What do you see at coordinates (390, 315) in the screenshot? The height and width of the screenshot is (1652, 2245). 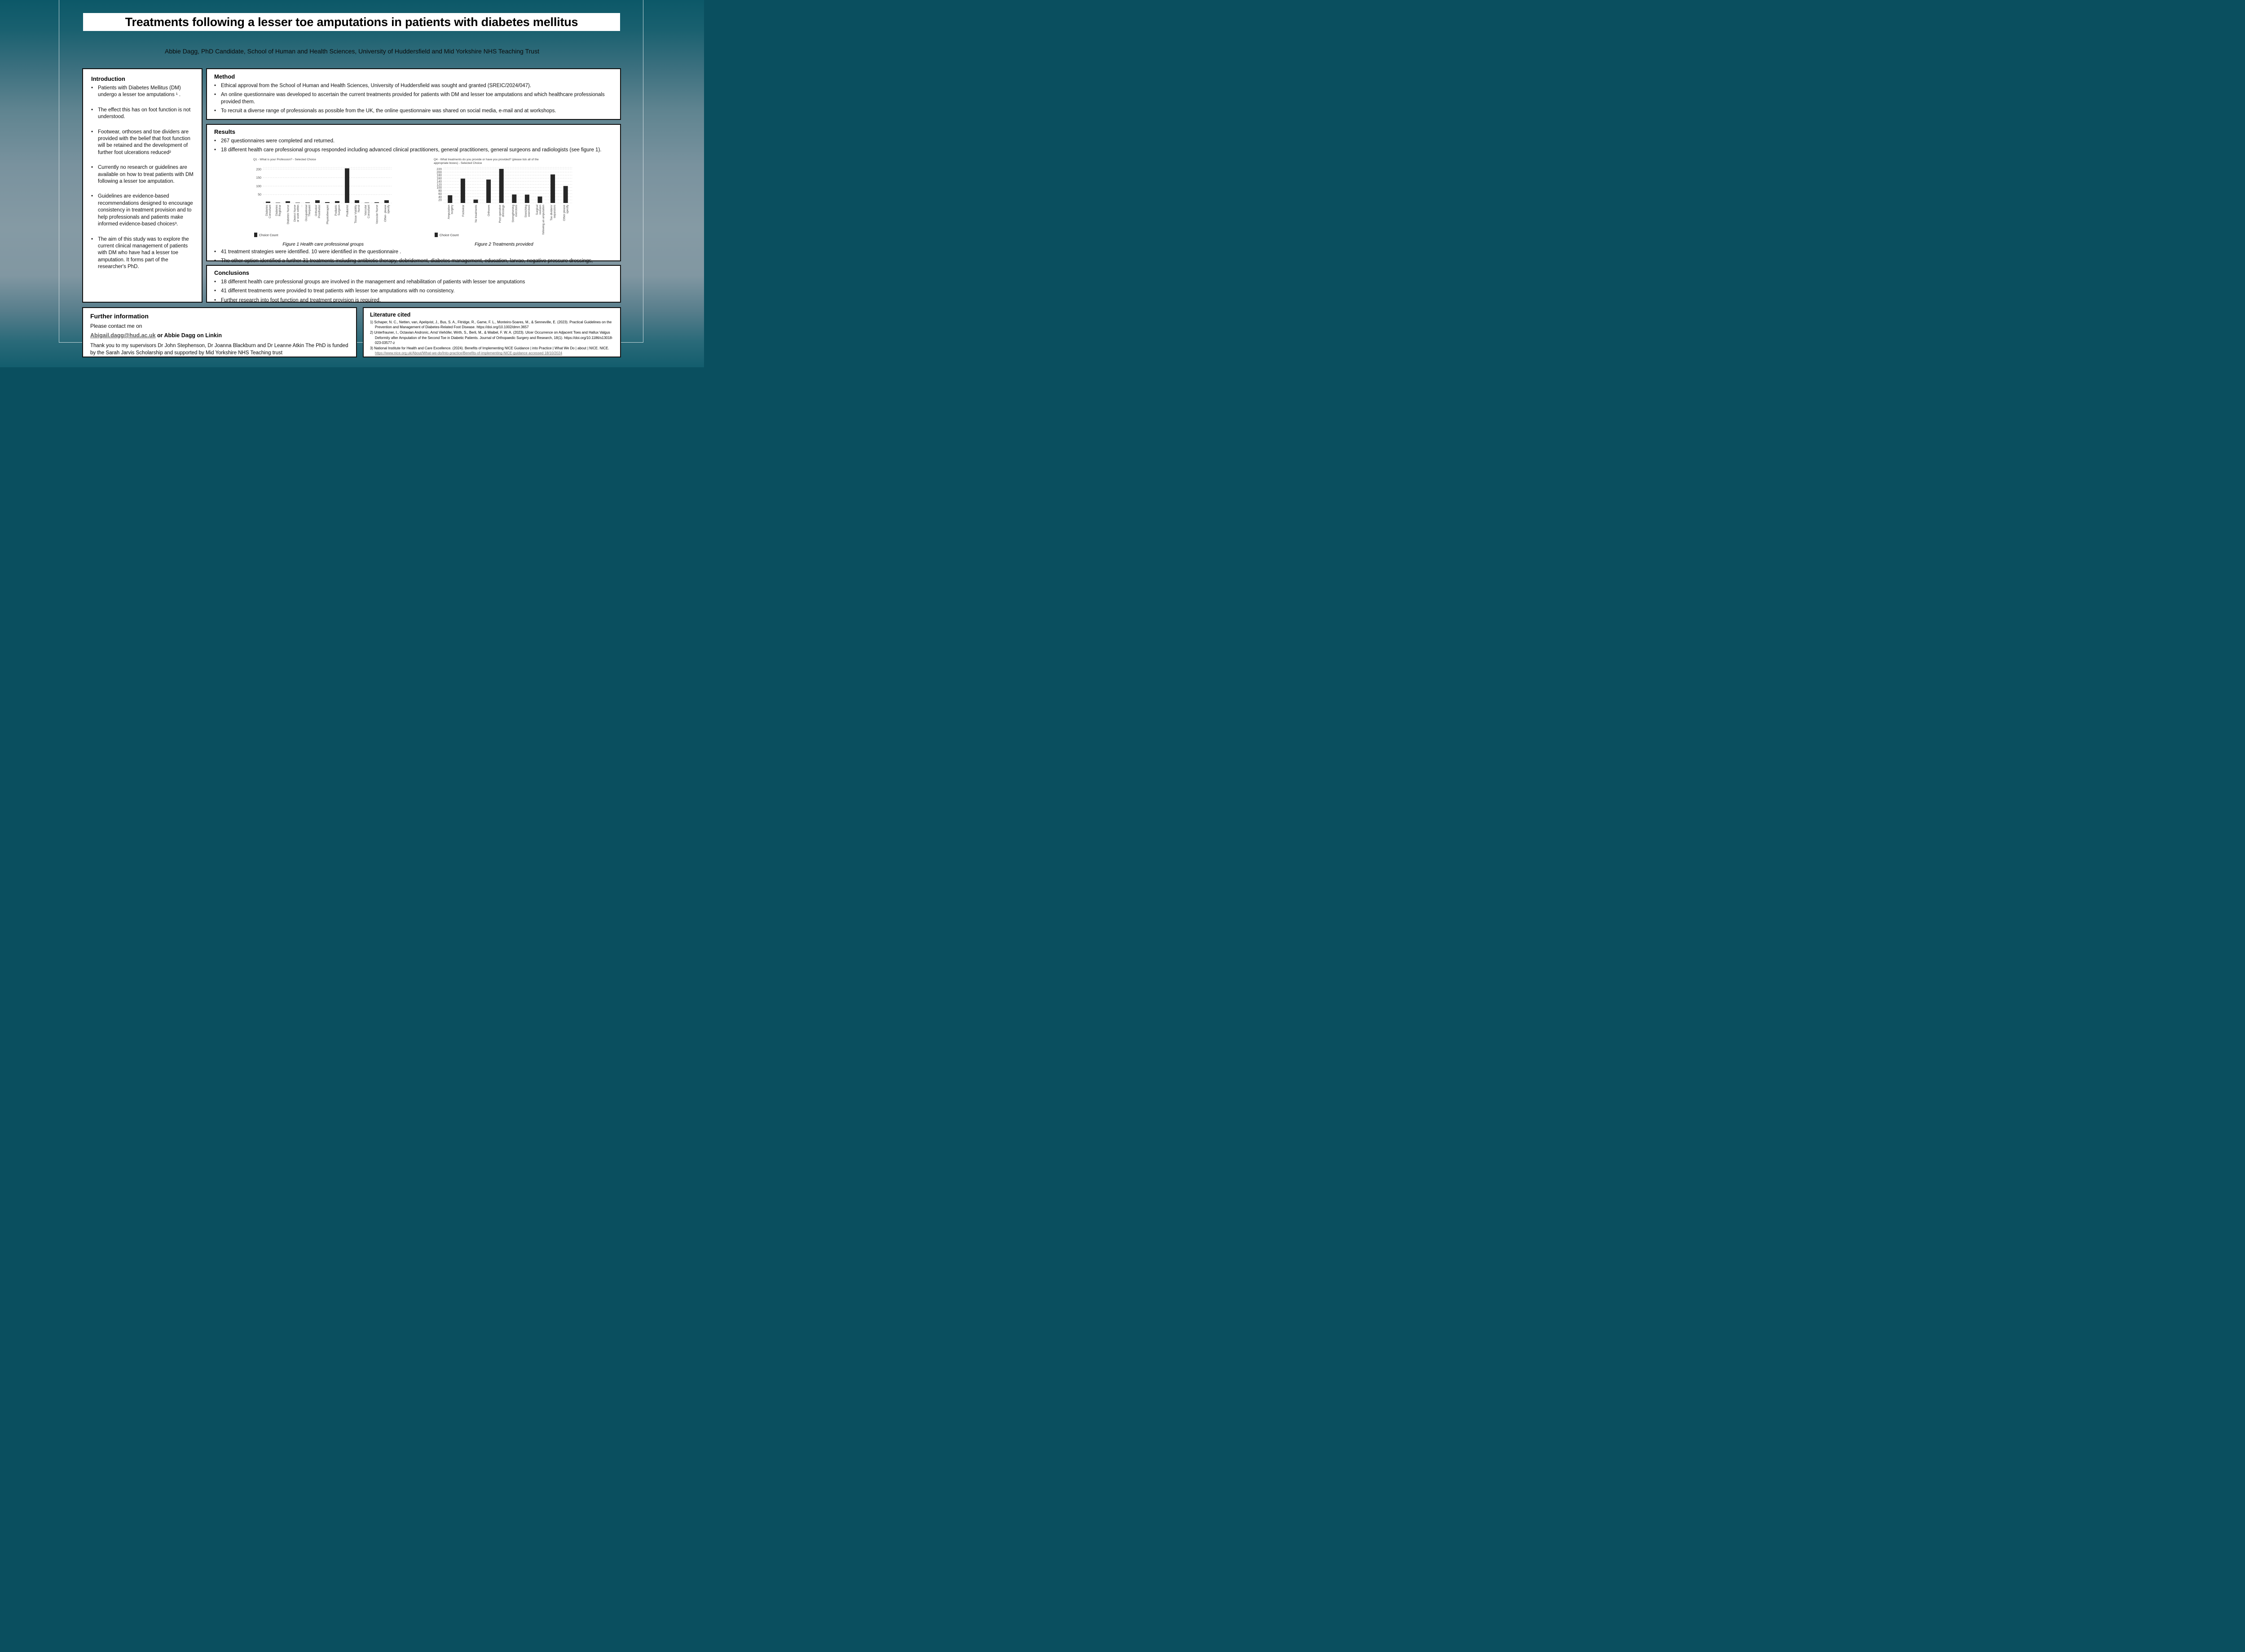 I see `literature-heading: Literature cited` at bounding box center [390, 315].